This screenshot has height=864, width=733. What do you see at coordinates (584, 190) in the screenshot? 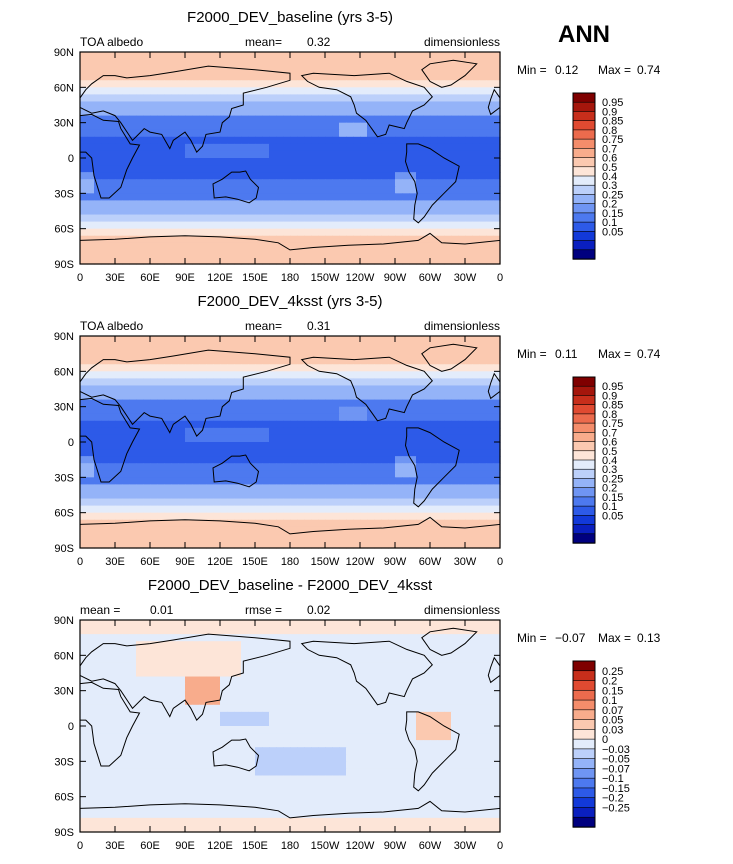
I see `colorbar-segment` at bounding box center [584, 190].